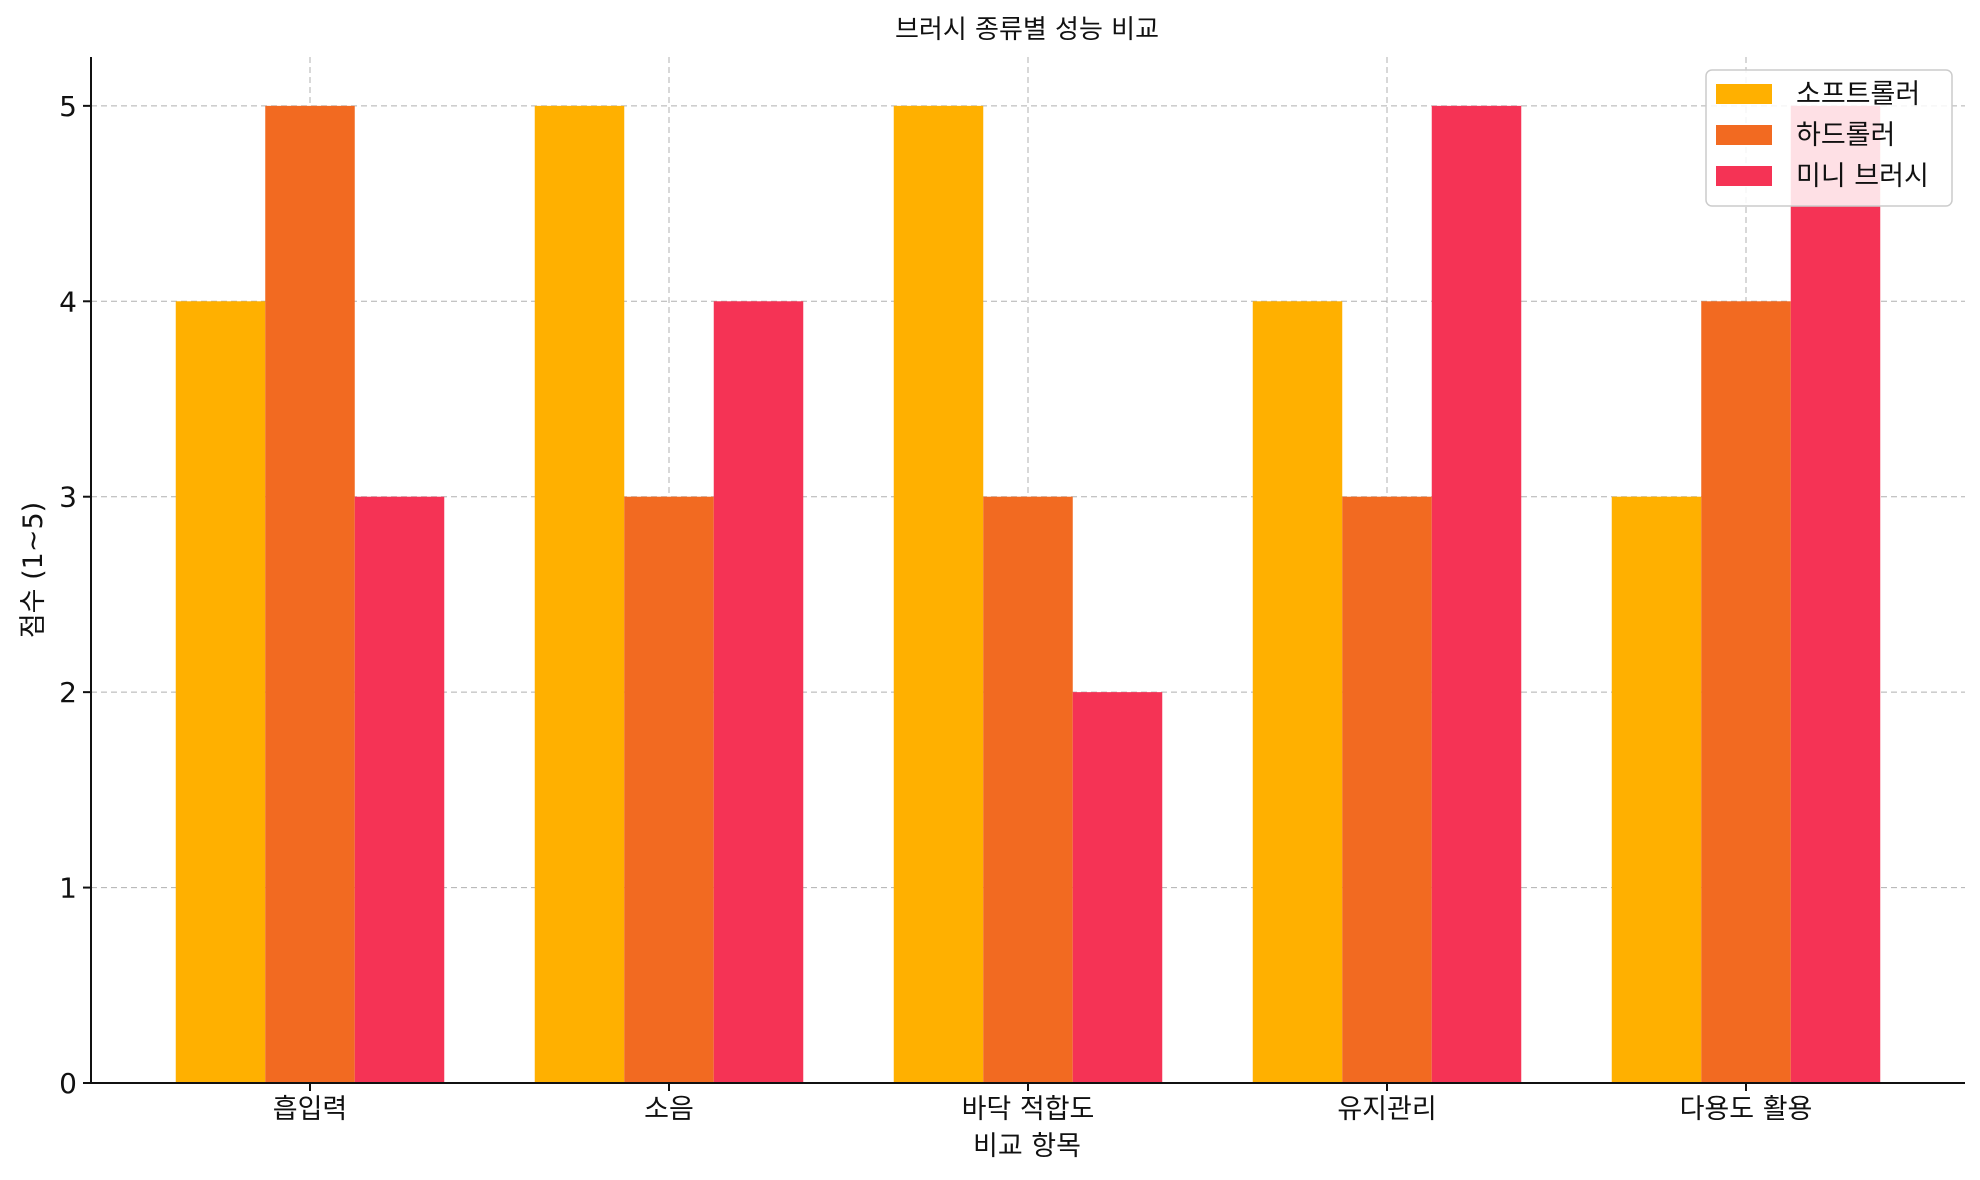 This screenshot has height=1180, width=1980. Describe the element at coordinates (33, 570) in the screenshot. I see `y-axis-title: 점수 (1~5)` at that location.